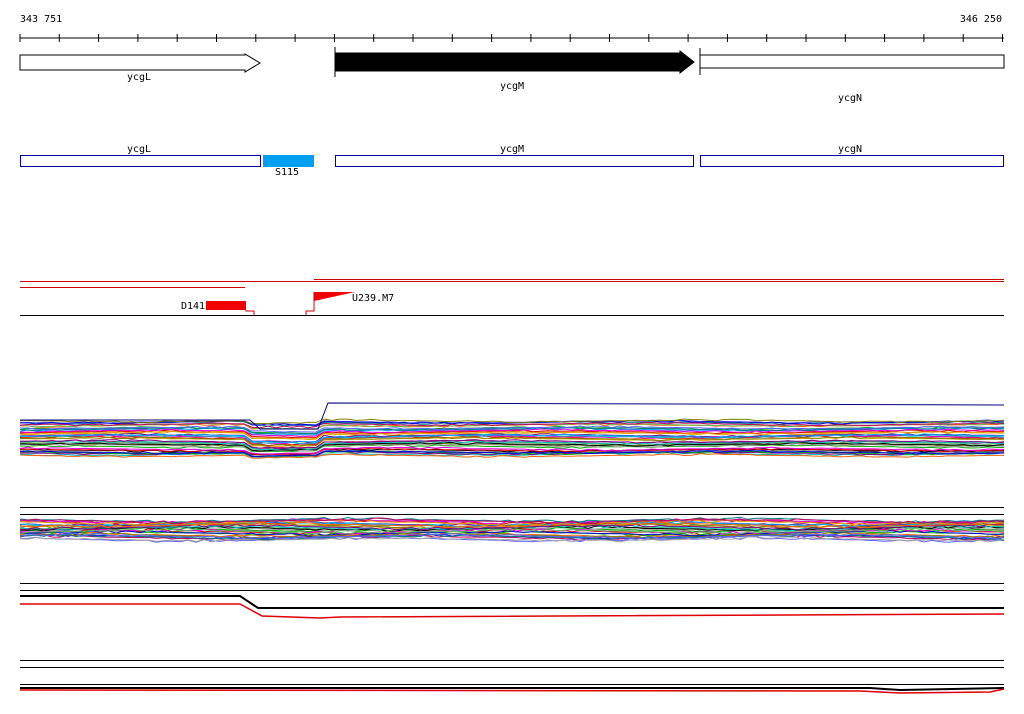 Image resolution: width=1024 pixels, height=714 pixels. What do you see at coordinates (850, 149) in the screenshot?
I see `feature-label: ycgN` at bounding box center [850, 149].